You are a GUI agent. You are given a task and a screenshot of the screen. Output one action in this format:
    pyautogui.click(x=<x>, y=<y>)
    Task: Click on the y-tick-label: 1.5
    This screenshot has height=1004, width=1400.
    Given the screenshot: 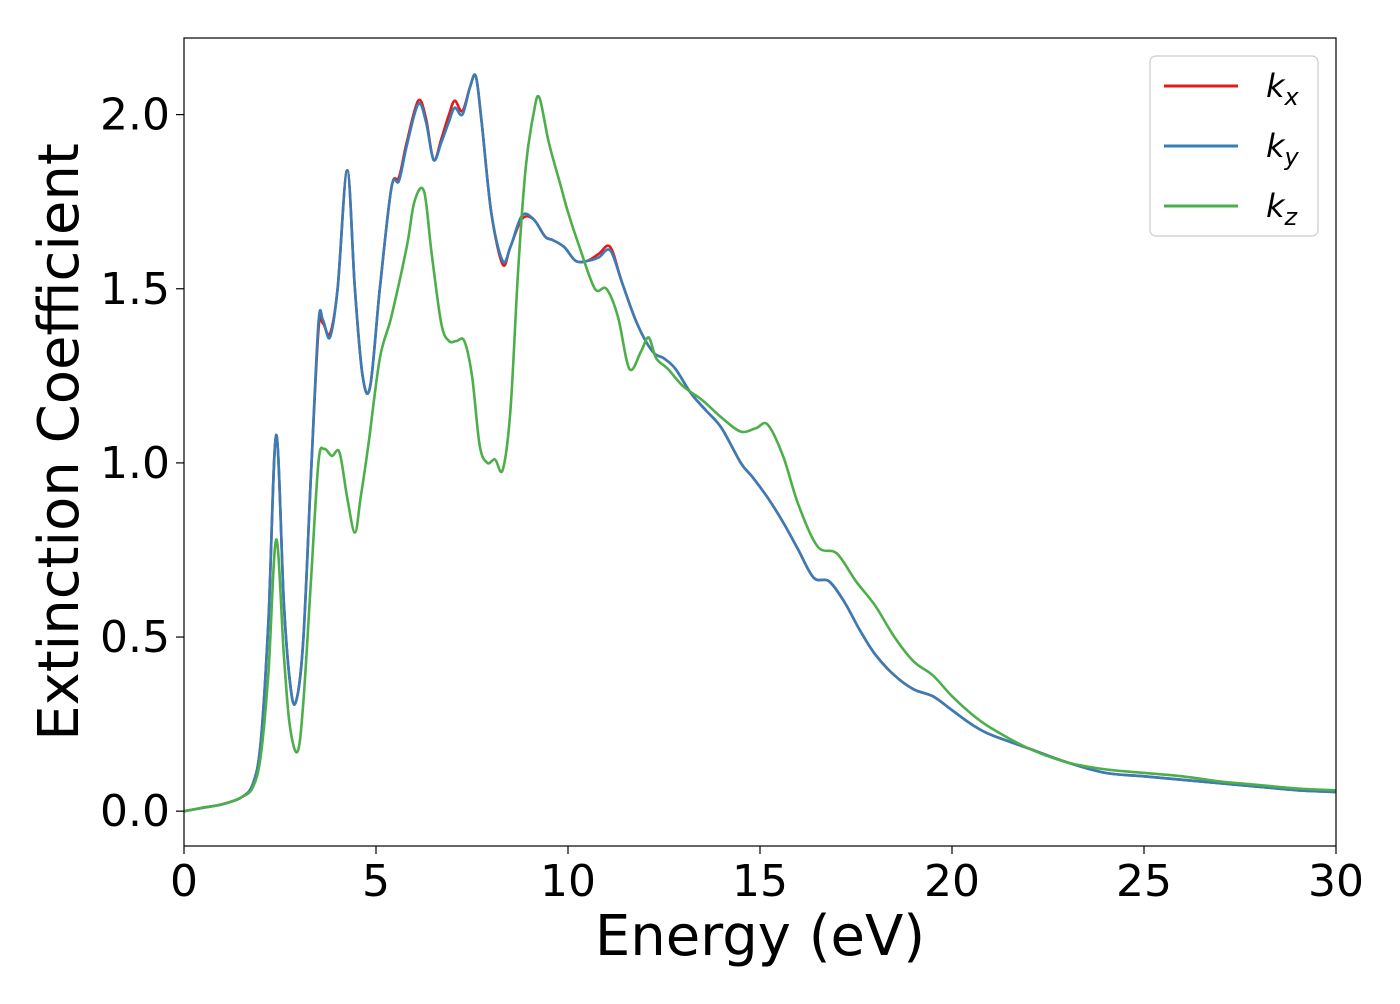 What is the action you would take?
    pyautogui.click(x=135, y=289)
    